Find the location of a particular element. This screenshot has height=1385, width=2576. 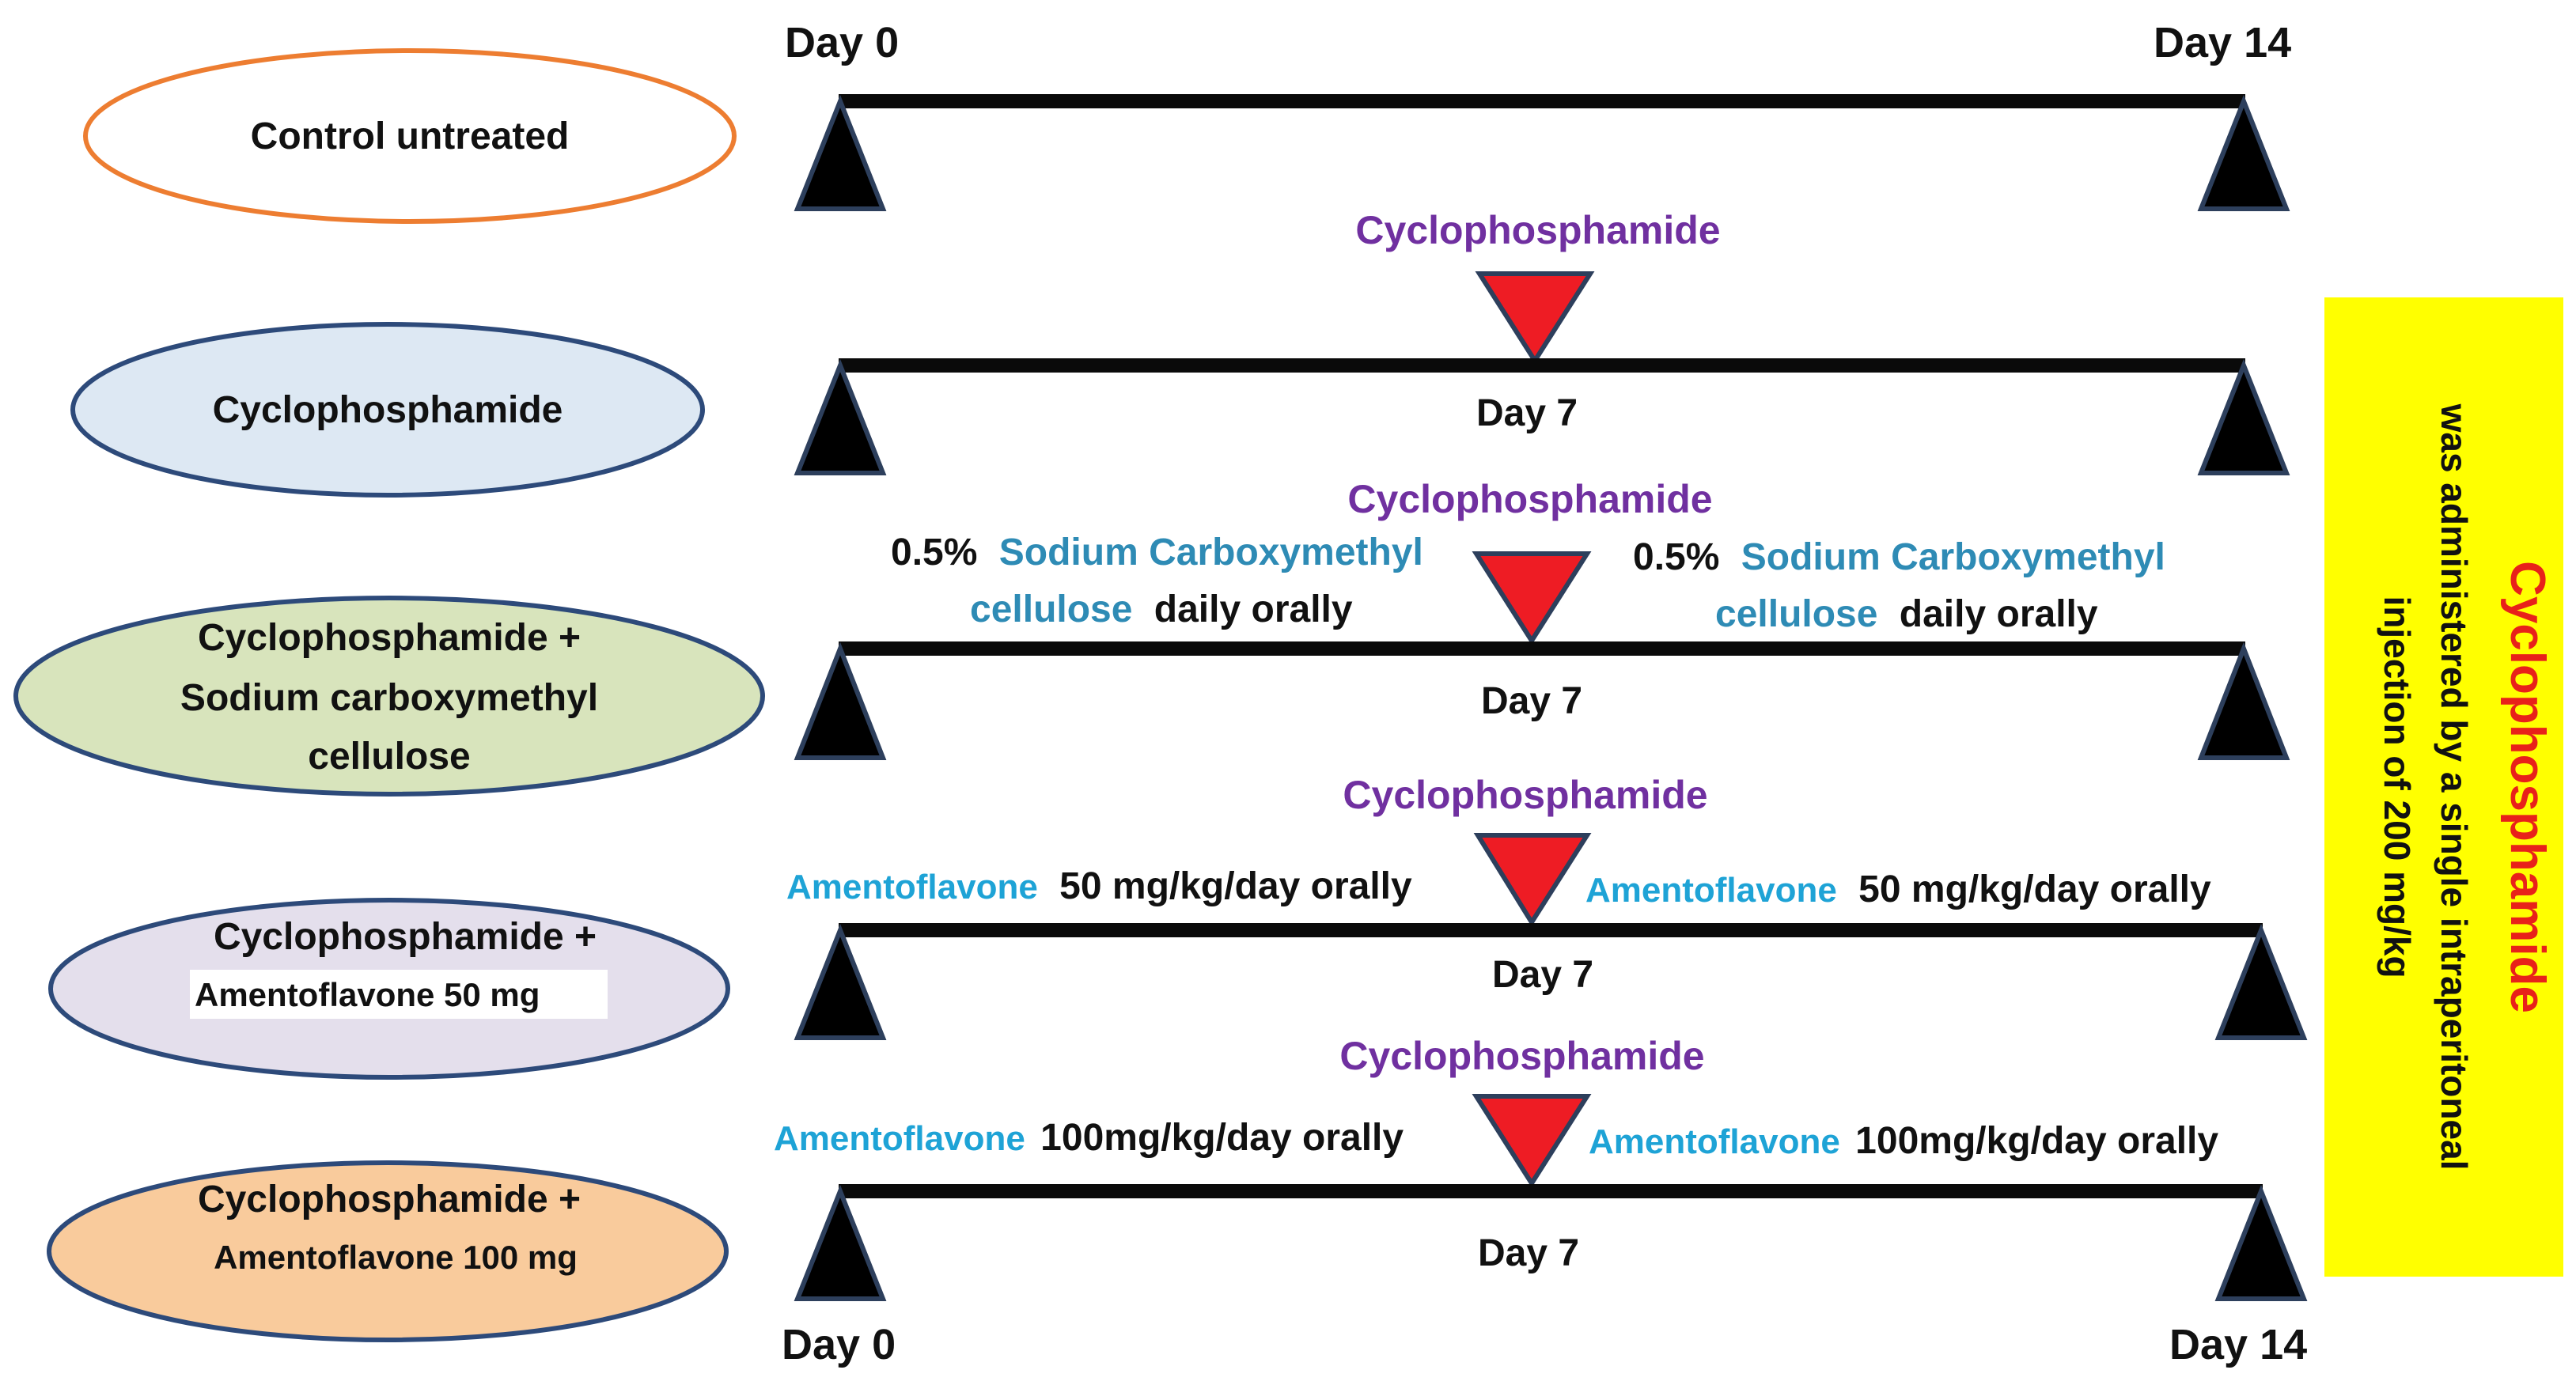

header-day14-top: Day 14 is located at coordinates (2222, 42).